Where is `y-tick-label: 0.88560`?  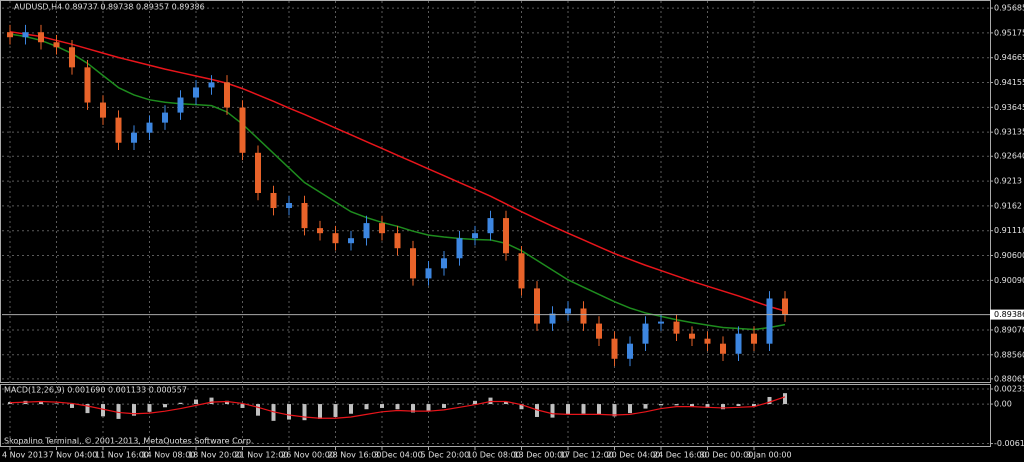
y-tick-label: 0.88560 is located at coordinates (1009, 354).